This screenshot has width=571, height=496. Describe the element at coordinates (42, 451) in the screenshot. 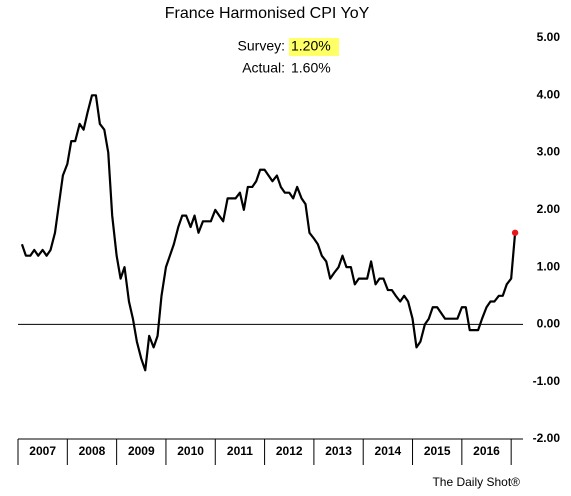

I see `x-tick-label: 2007` at that location.